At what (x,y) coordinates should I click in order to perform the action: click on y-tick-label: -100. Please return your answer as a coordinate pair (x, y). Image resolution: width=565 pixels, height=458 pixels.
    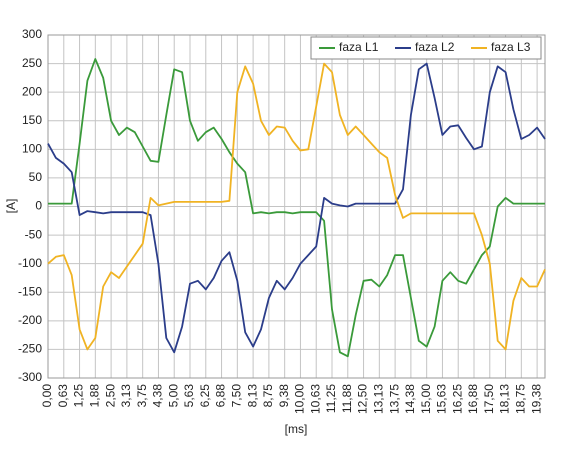
    Looking at the image, I should click on (30, 263).